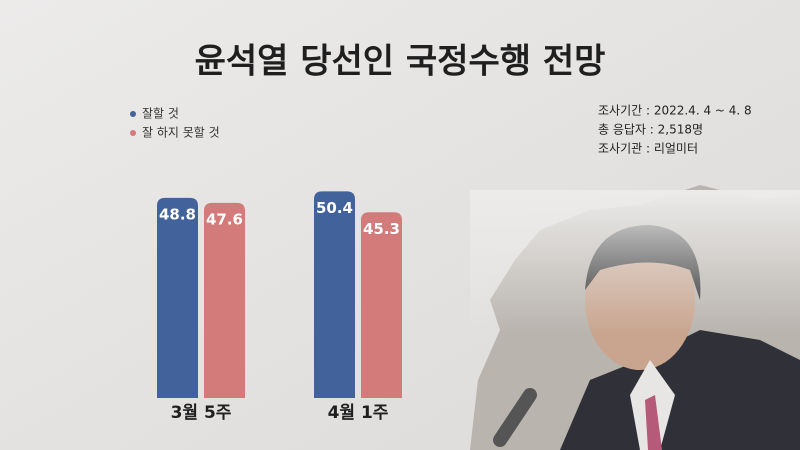  Describe the element at coordinates (648, 149) in the screenshot. I see `note: 조사기관 : 리얼미터` at that location.